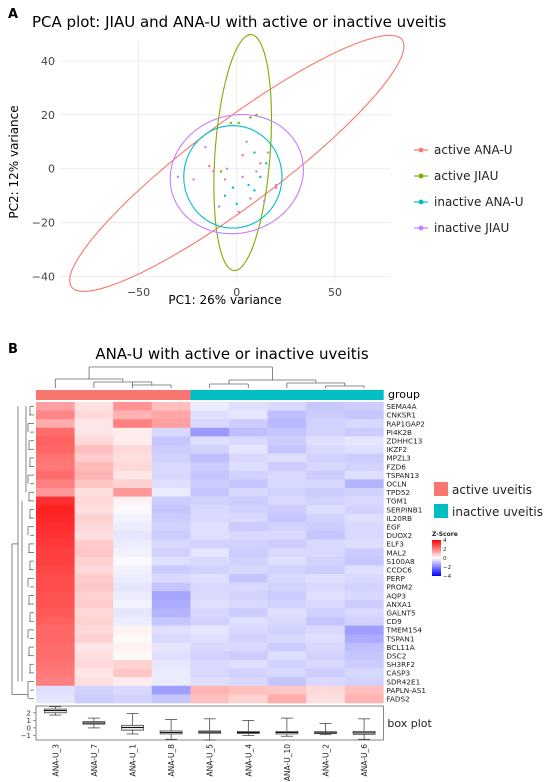 The height and width of the screenshot is (782, 550). Describe the element at coordinates (445, 534) in the screenshot. I see `colorbar-title: Z-Score` at that location.